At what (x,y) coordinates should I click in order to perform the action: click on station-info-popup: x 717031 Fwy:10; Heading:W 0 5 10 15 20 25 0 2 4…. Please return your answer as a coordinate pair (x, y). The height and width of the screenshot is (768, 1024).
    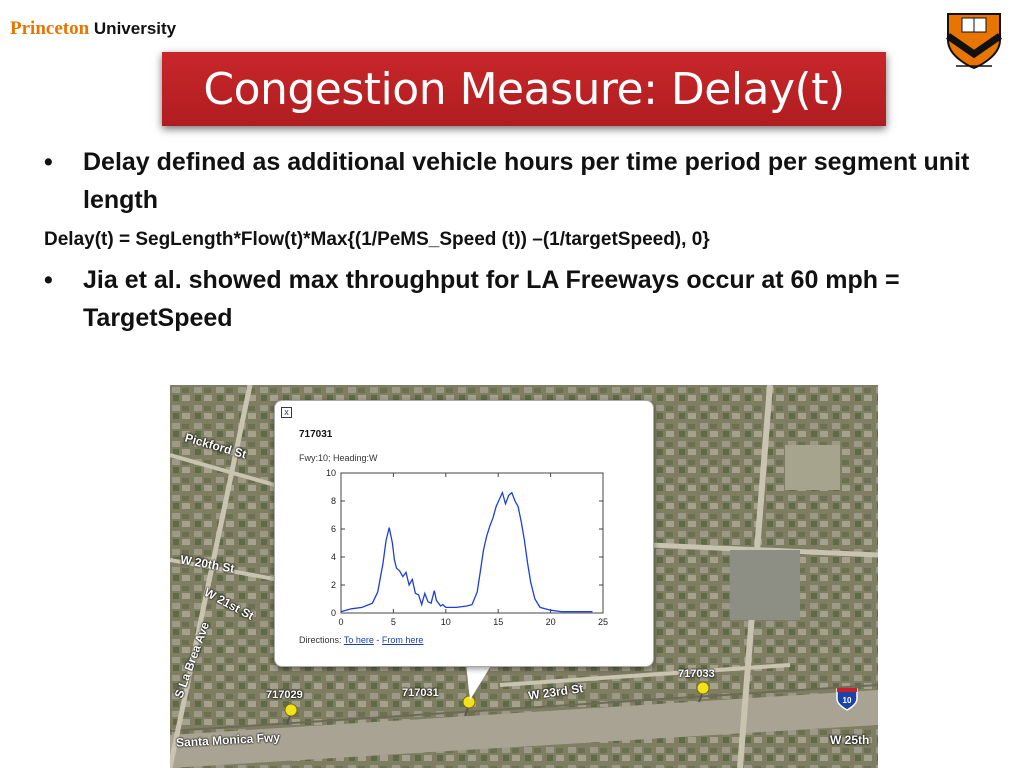
    Looking at the image, I should click on (464, 533).